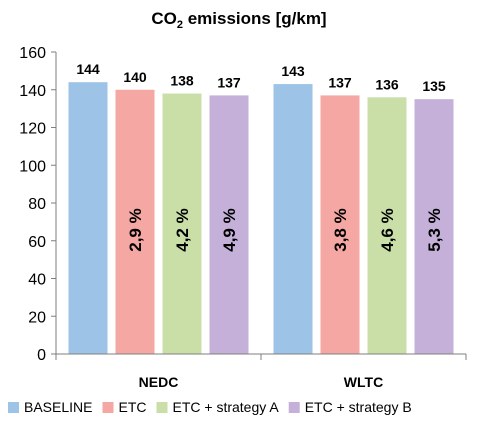  Describe the element at coordinates (182, 81) in the screenshot. I see `bar-value-label: 138` at that location.